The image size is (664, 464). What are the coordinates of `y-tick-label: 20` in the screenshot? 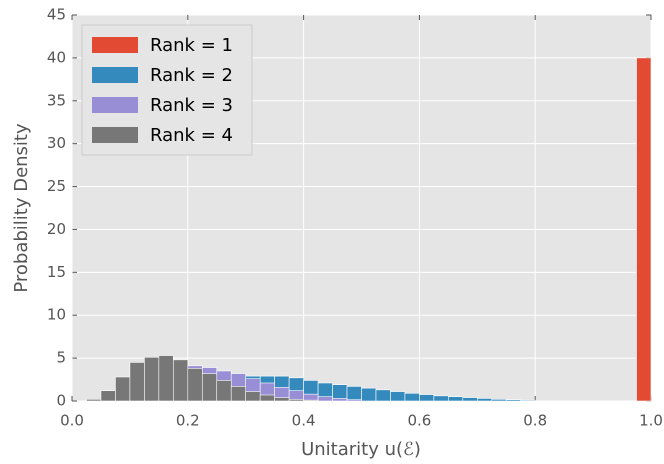 It's located at (56, 229).